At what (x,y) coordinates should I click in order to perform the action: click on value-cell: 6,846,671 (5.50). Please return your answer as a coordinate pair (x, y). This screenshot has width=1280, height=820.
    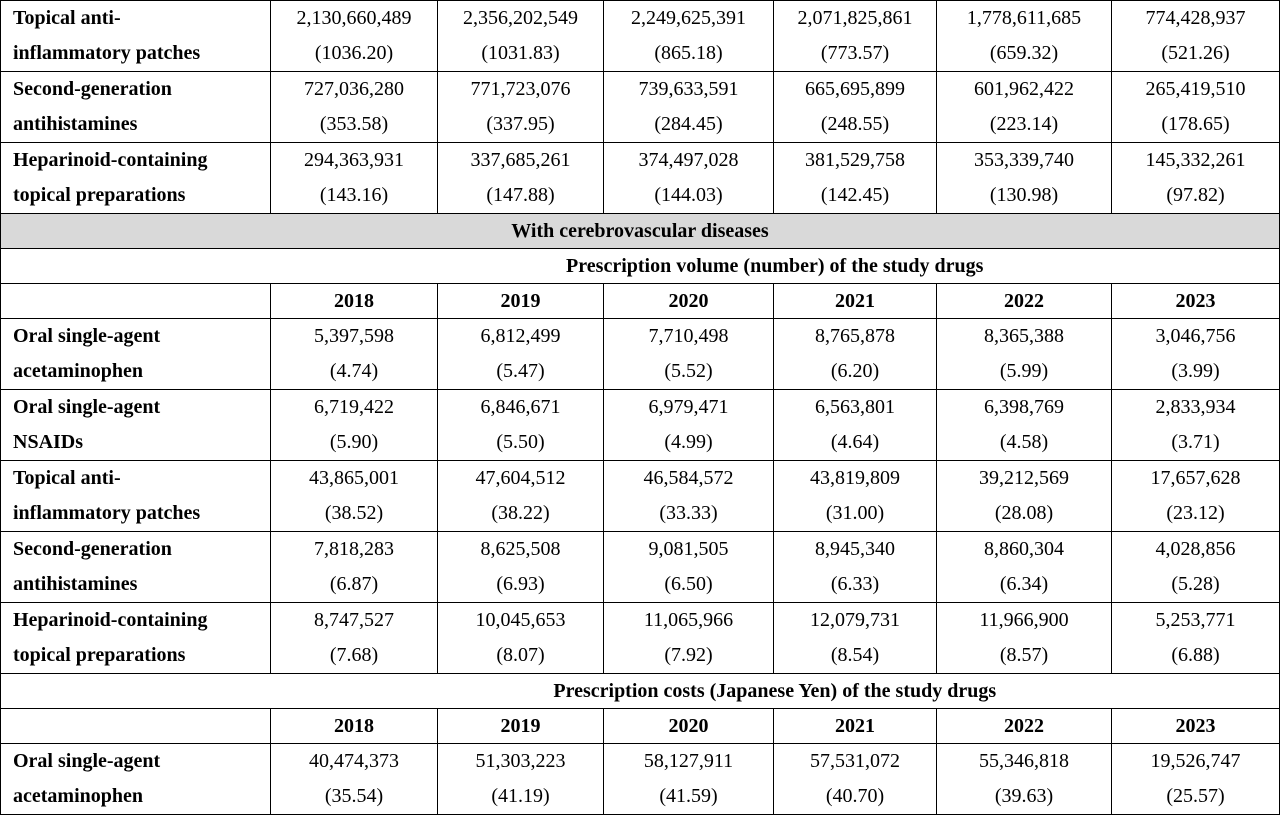
    Looking at the image, I should click on (520, 425).